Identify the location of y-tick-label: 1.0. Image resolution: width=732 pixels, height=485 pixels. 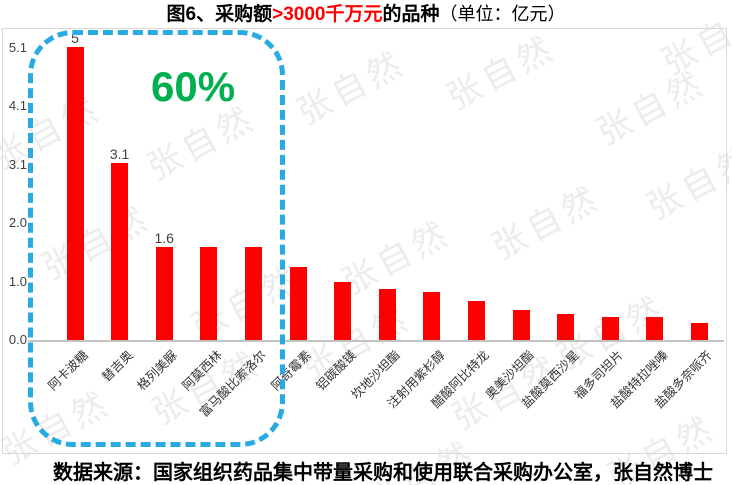
(17, 281).